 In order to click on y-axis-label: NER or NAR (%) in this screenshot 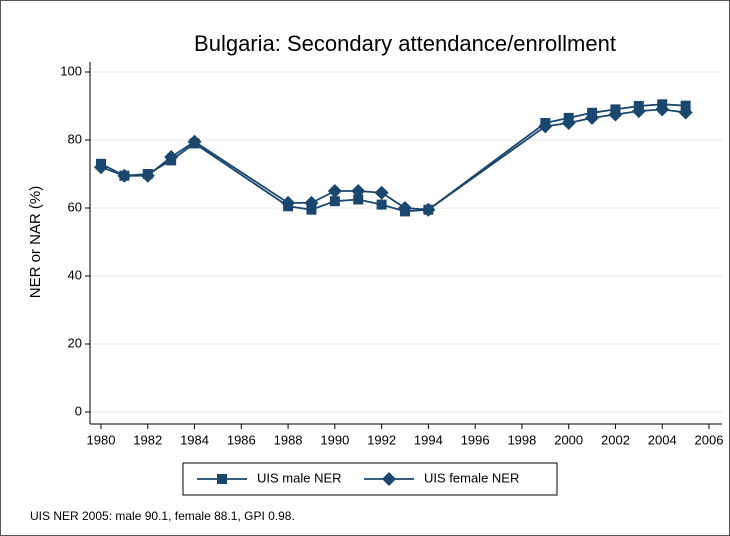, I will do `click(35, 242)`.